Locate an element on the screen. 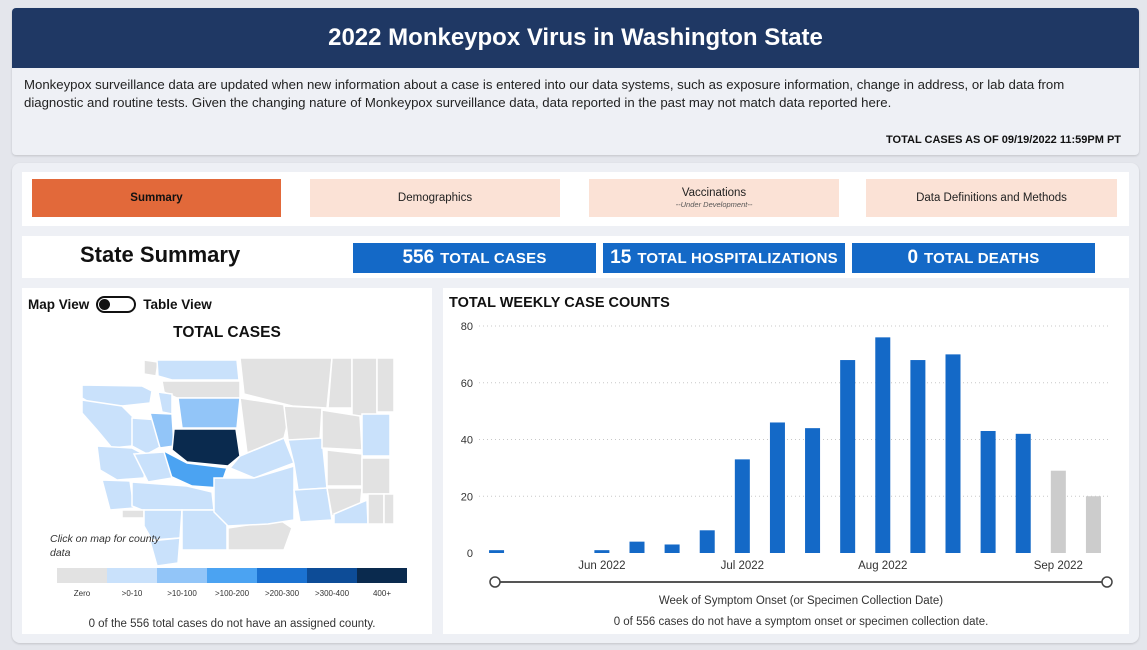  tab-vaccinations-label: Vaccinations is located at coordinates (714, 193).